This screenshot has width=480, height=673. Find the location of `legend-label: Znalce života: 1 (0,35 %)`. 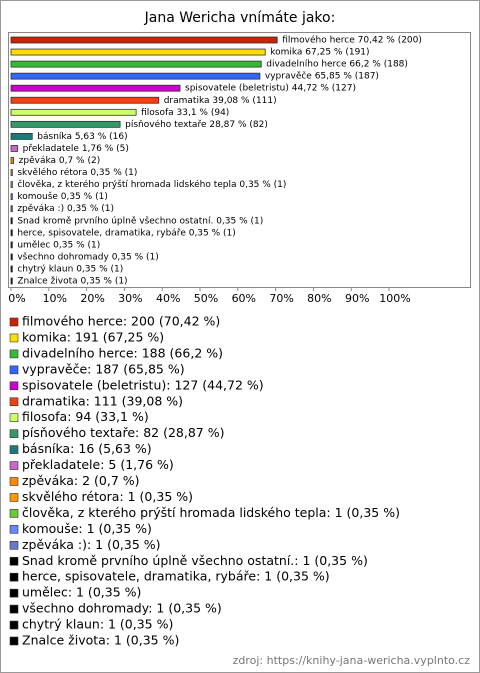

legend-label: Znalce života: 1 (0,35 %) is located at coordinates (100, 640).